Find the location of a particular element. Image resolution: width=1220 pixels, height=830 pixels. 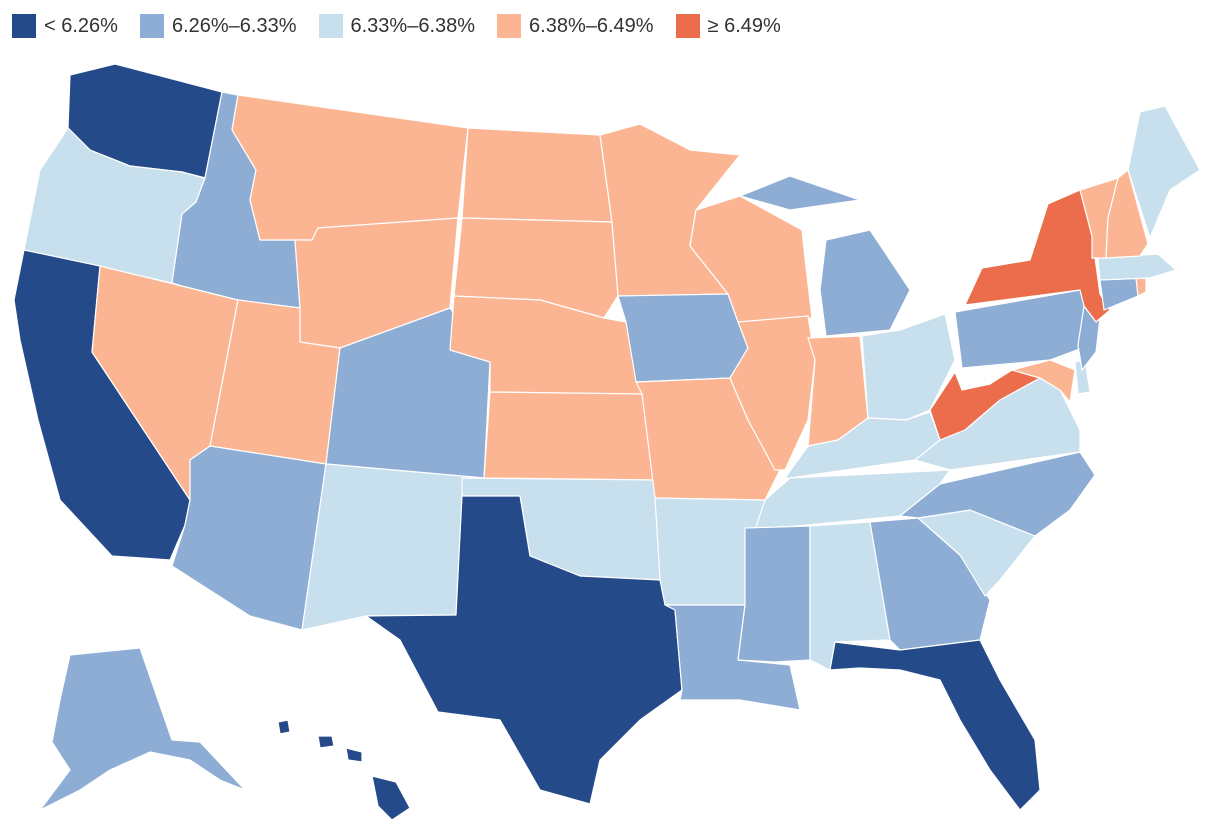

state-mi is located at coordinates (825, 256).